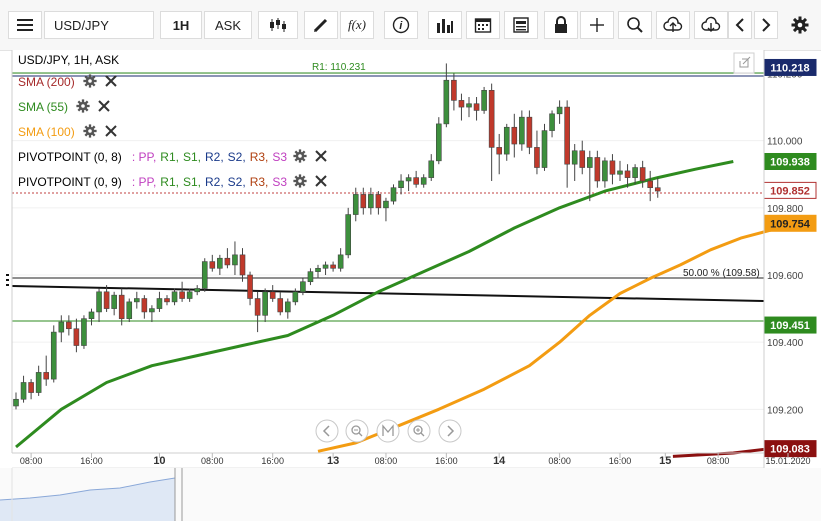  What do you see at coordinates (339, 67) in the screenshot?
I see `r1-annotation: R1: 110.231` at bounding box center [339, 67].